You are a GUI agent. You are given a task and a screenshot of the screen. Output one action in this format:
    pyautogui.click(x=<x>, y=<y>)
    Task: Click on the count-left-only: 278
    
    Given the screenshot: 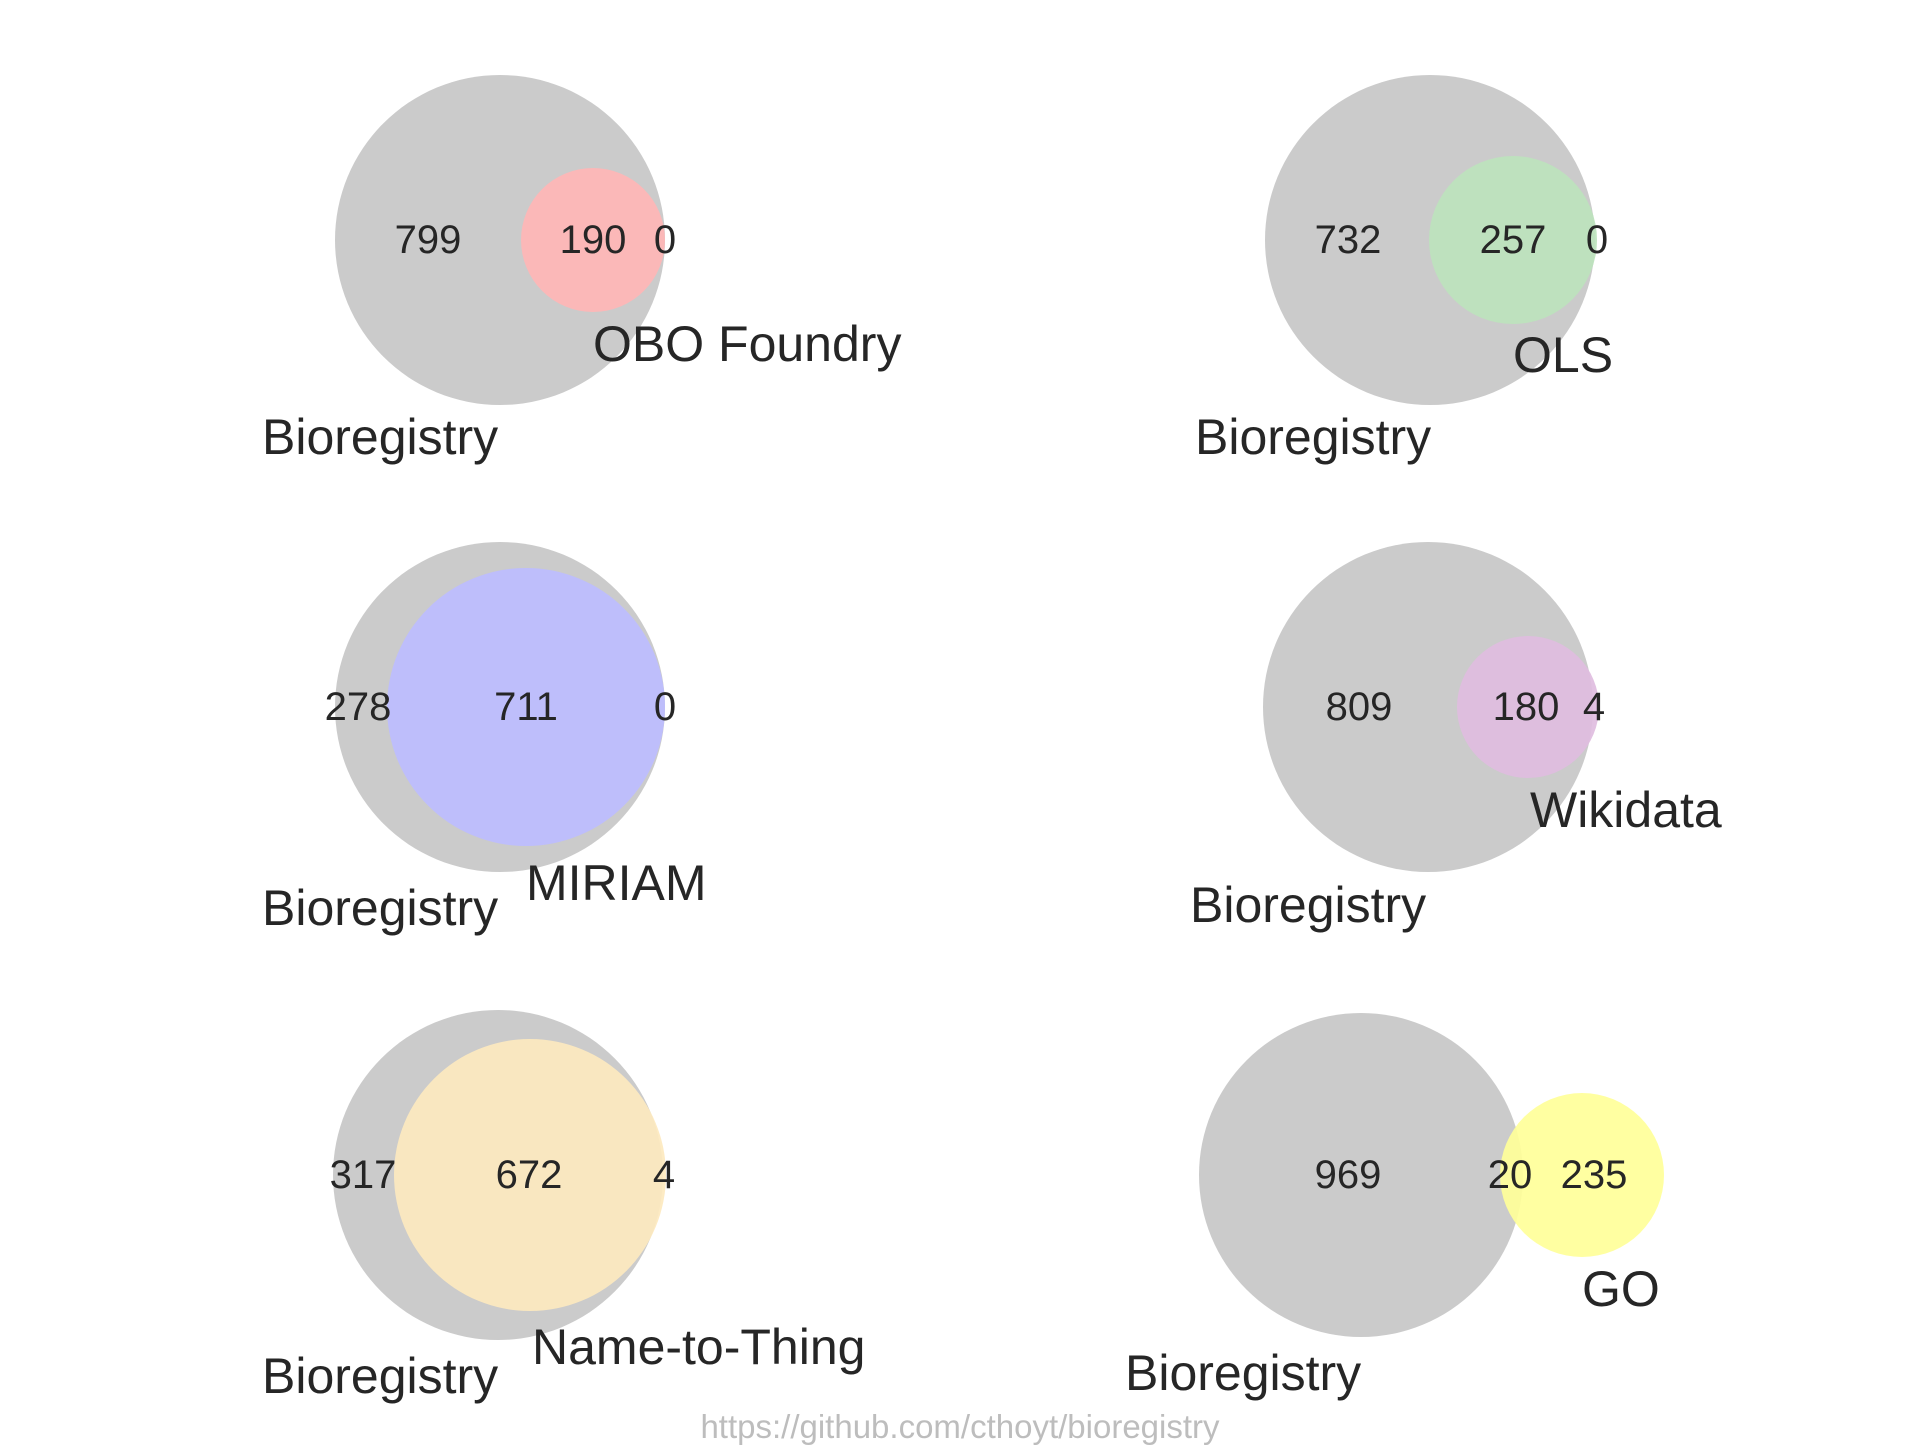 What is the action you would take?
    pyautogui.click(x=358, y=707)
    